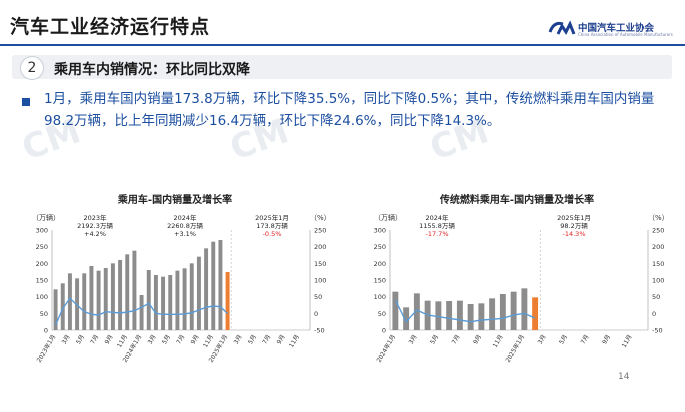  I want to click on x-tick-label: 2023年1月, so click(46, 348).